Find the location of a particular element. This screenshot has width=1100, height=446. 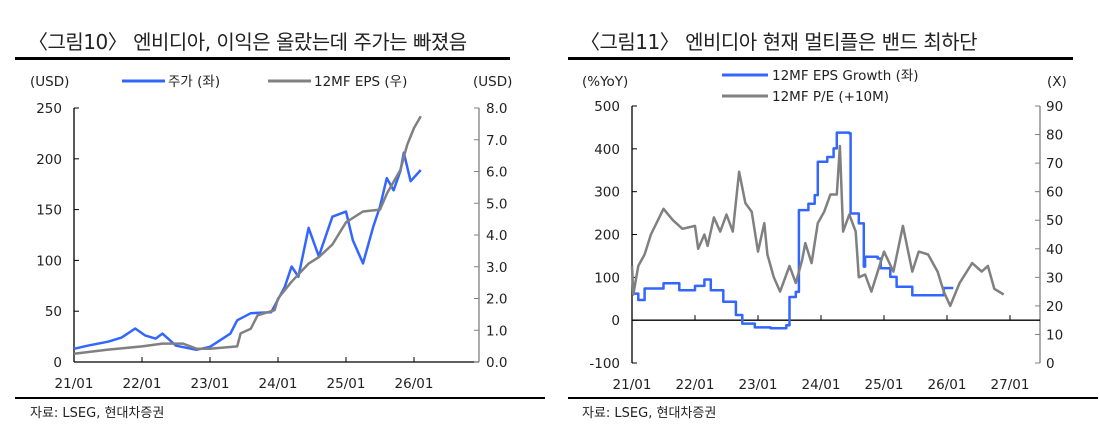

chart-11-y-right-label: (X) is located at coordinates (1057, 82).